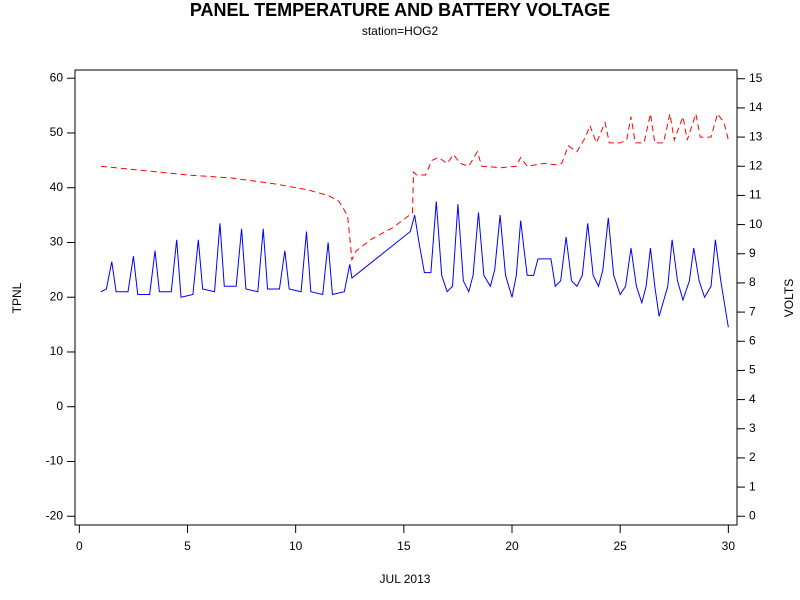 This screenshot has width=800, height=600. What do you see at coordinates (405, 579) in the screenshot?
I see `x-axis-label: JUL 2013` at bounding box center [405, 579].